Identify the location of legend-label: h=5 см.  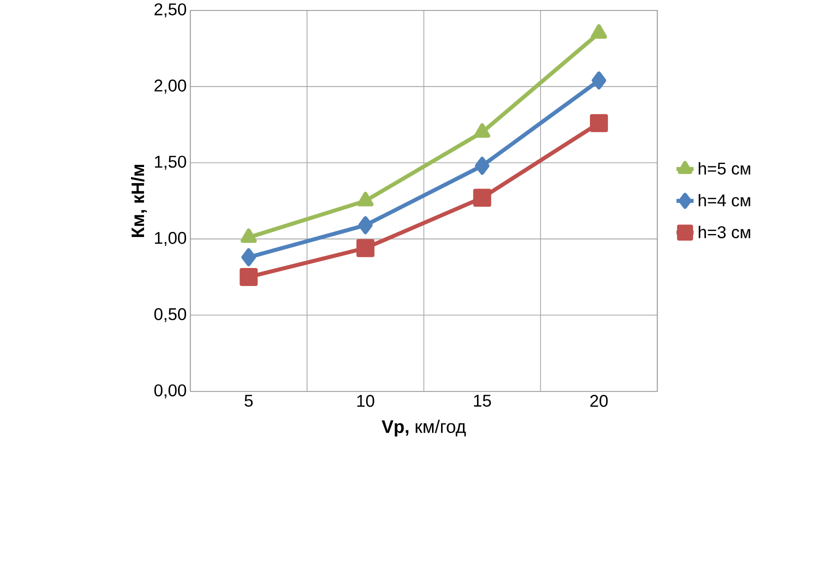
(724, 168).